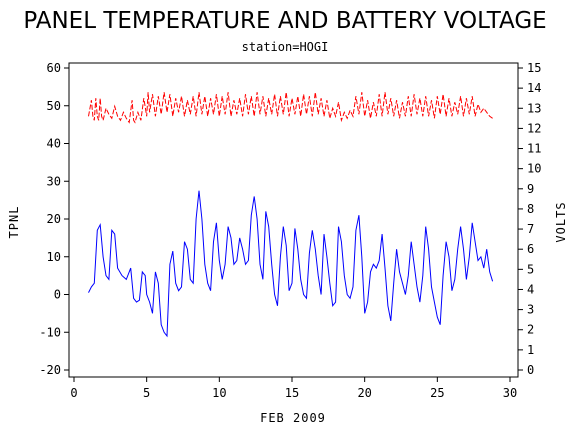 This screenshot has width=570, height=430. I want to click on right-axis-label: VOLTS, so click(561, 221).